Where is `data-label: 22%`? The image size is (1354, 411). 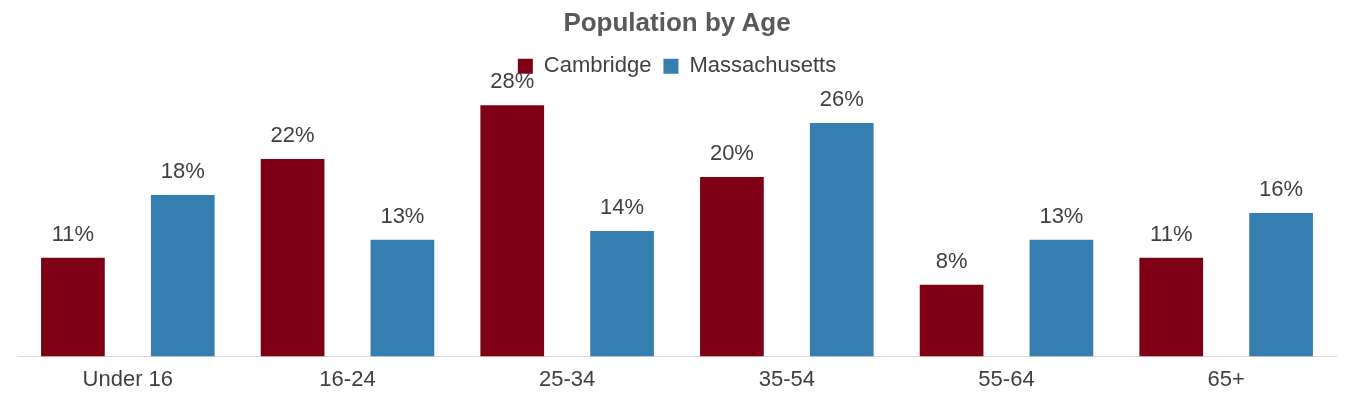 data-label: 22% is located at coordinates (292, 135).